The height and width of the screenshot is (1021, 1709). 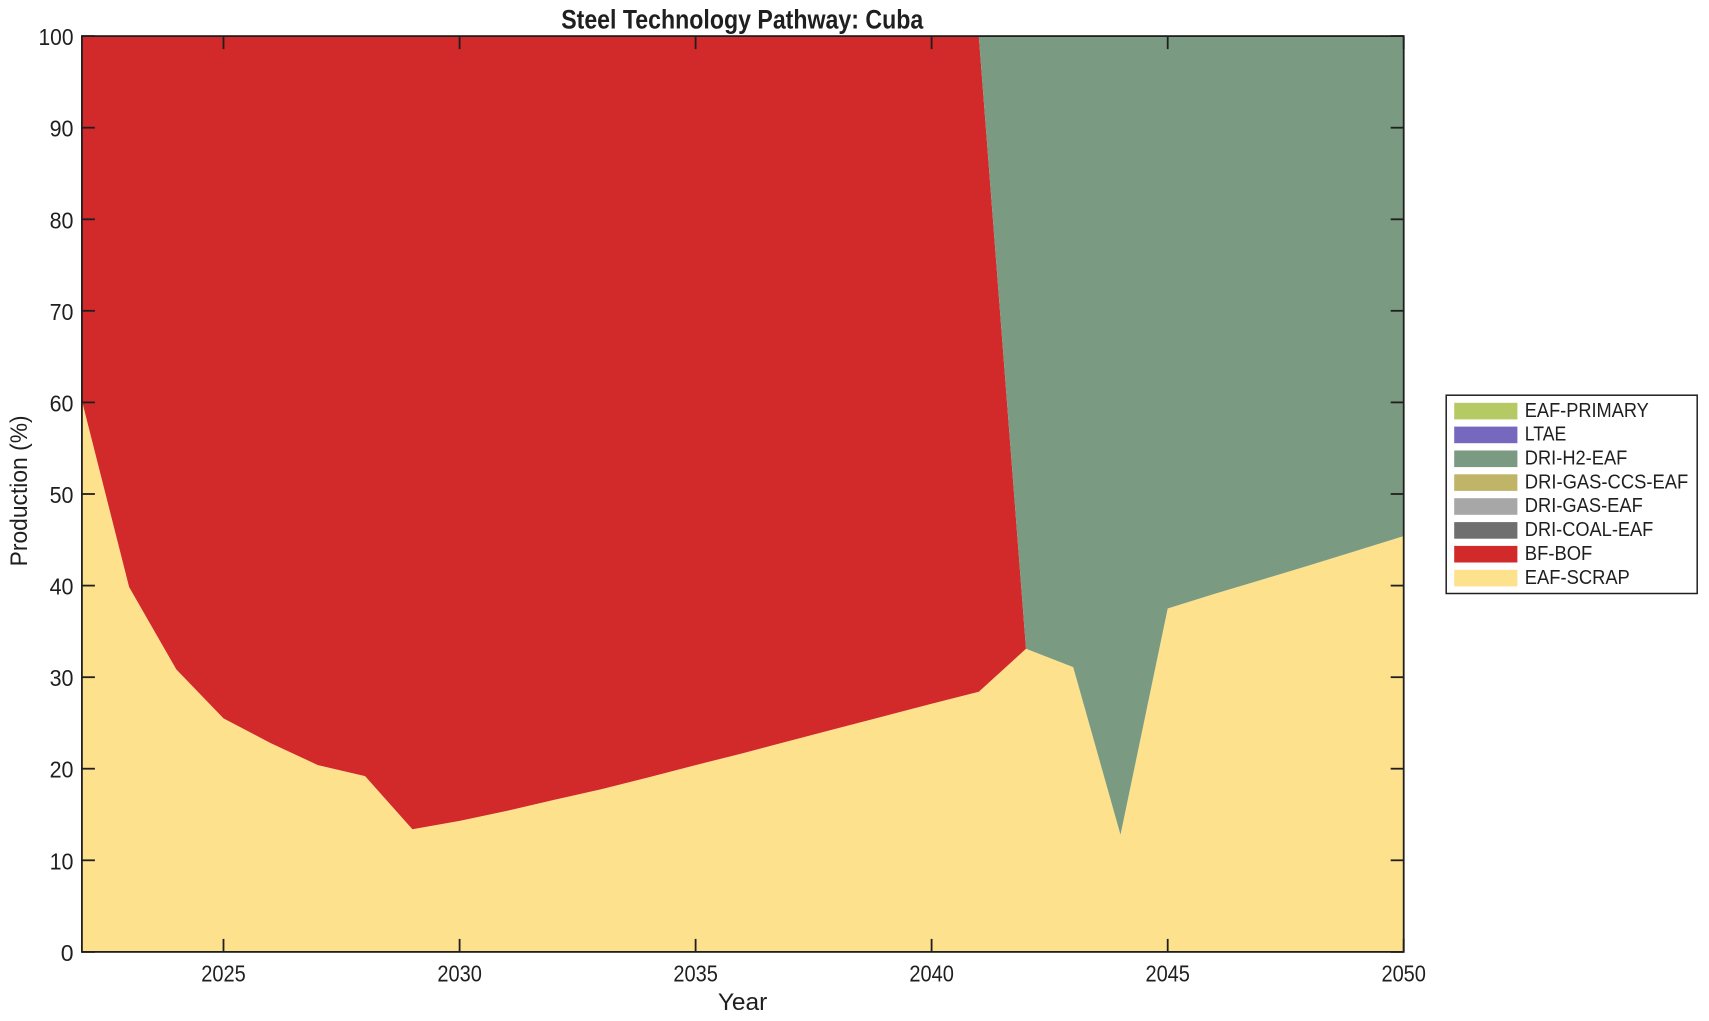 I want to click on svg-text: Year, so click(x=743, y=1002).